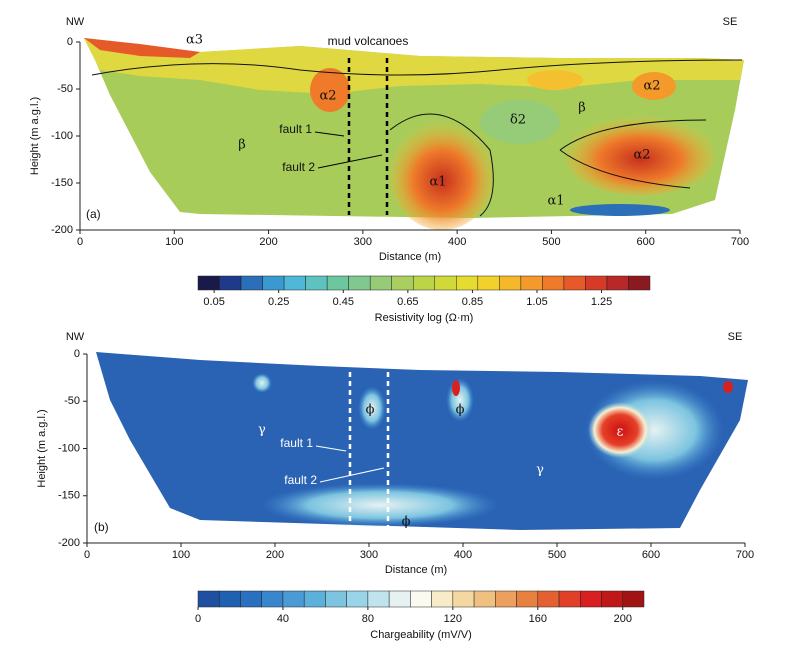 The image size is (792, 650). Describe the element at coordinates (620, 432) in the screenshot. I see `zone-label: ε` at that location.